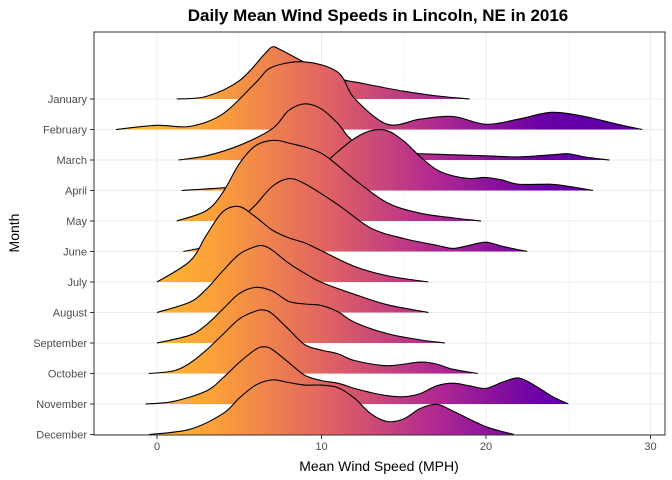 The image size is (672, 480). Describe the element at coordinates (357, 375) in the screenshot. I see `ridge-line-november` at that location.